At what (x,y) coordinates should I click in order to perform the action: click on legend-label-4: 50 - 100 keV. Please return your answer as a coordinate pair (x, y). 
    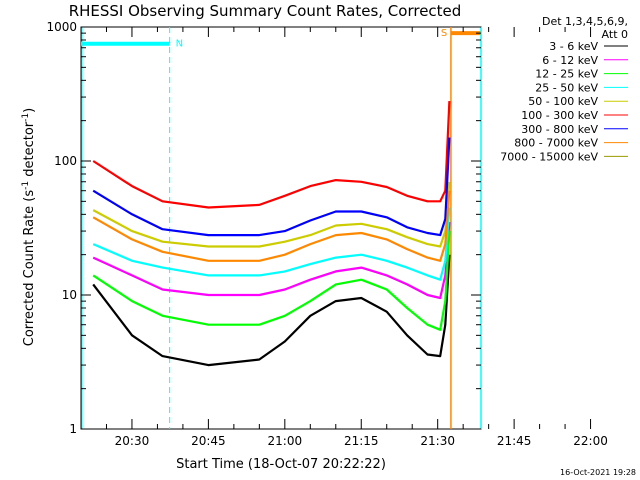
    Looking at the image, I should click on (563, 101).